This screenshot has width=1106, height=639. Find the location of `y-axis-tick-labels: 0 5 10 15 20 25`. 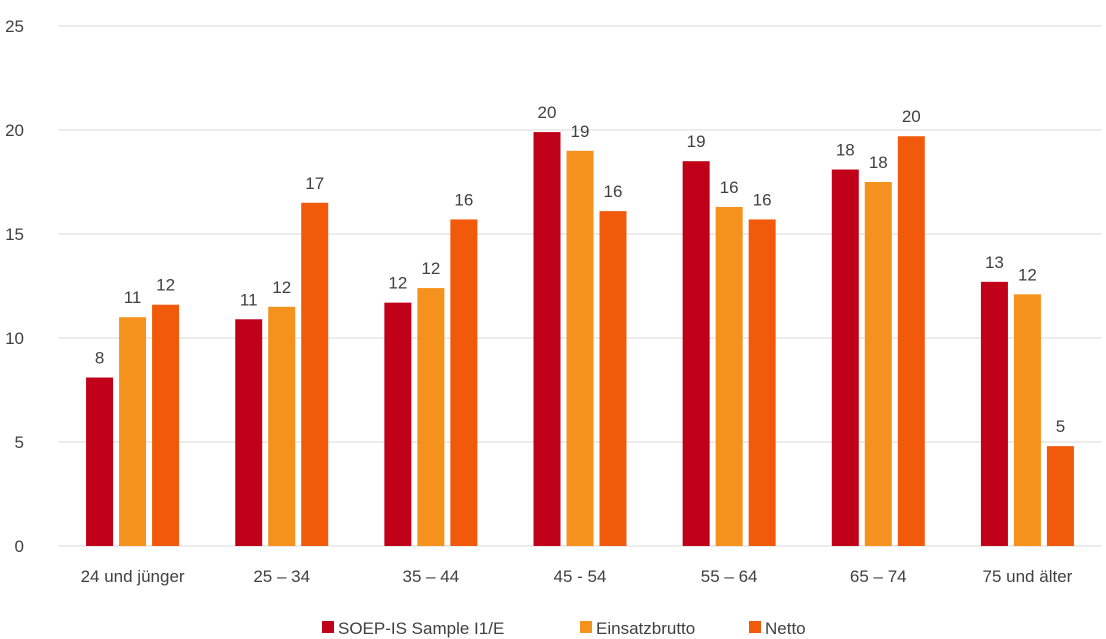

y-axis-tick-labels: 0 5 10 15 20 25 is located at coordinates (14, 286).